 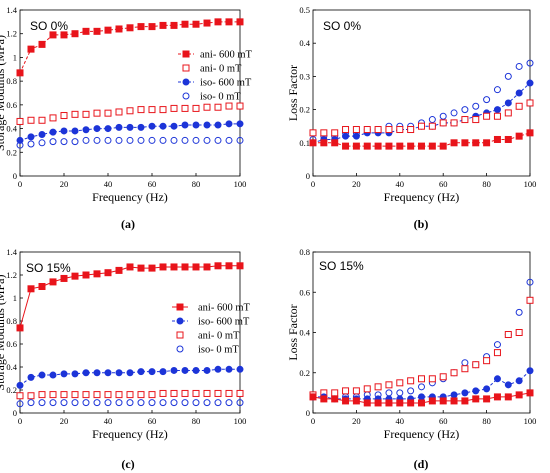 What do you see at coordinates (127, 464) in the screenshot?
I see `panel-caption: (c)` at bounding box center [127, 464].